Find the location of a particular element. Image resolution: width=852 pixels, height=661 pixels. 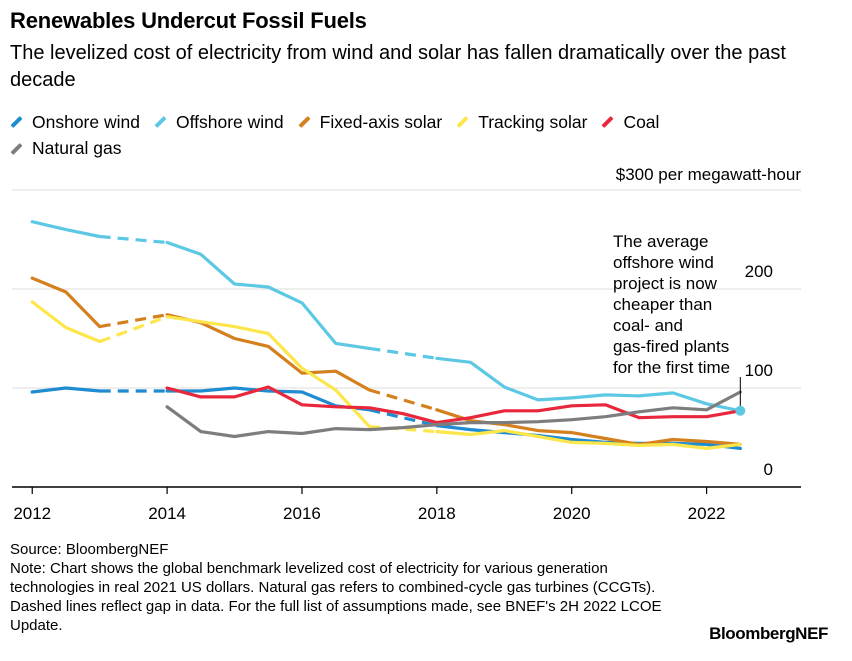

x-tick-label: 2012 is located at coordinates (32, 513).